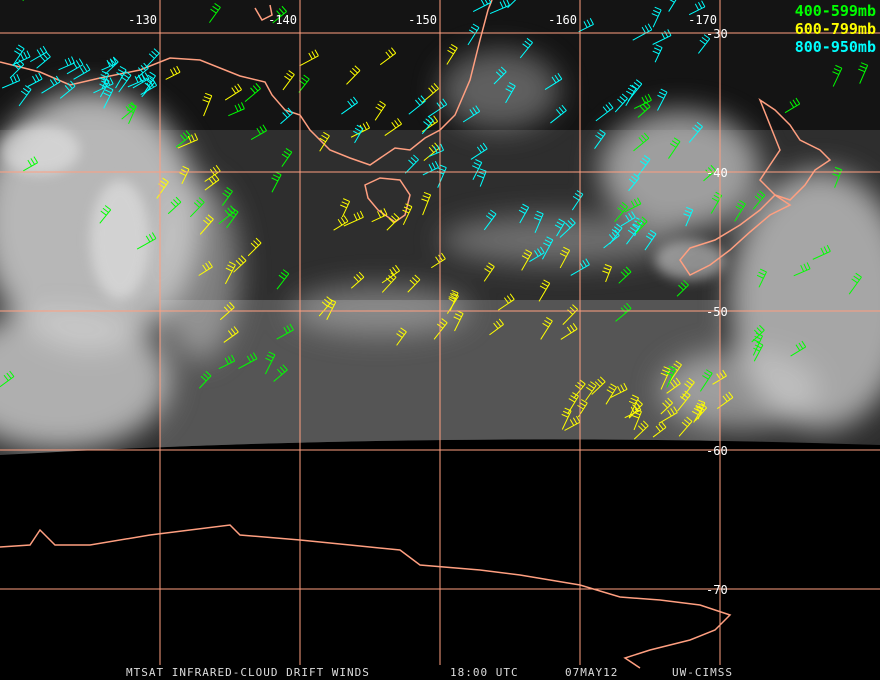  Describe the element at coordinates (422, 20) in the screenshot. I see `longitude-label: -150` at that location.